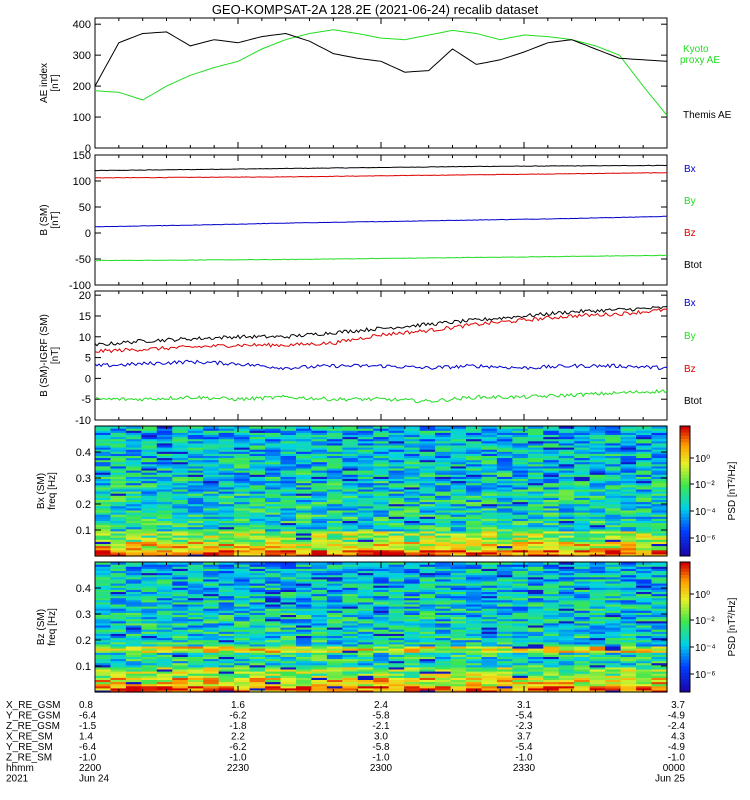  What do you see at coordinates (696, 49) in the screenshot?
I see `legend-label: Kyoto` at bounding box center [696, 49].